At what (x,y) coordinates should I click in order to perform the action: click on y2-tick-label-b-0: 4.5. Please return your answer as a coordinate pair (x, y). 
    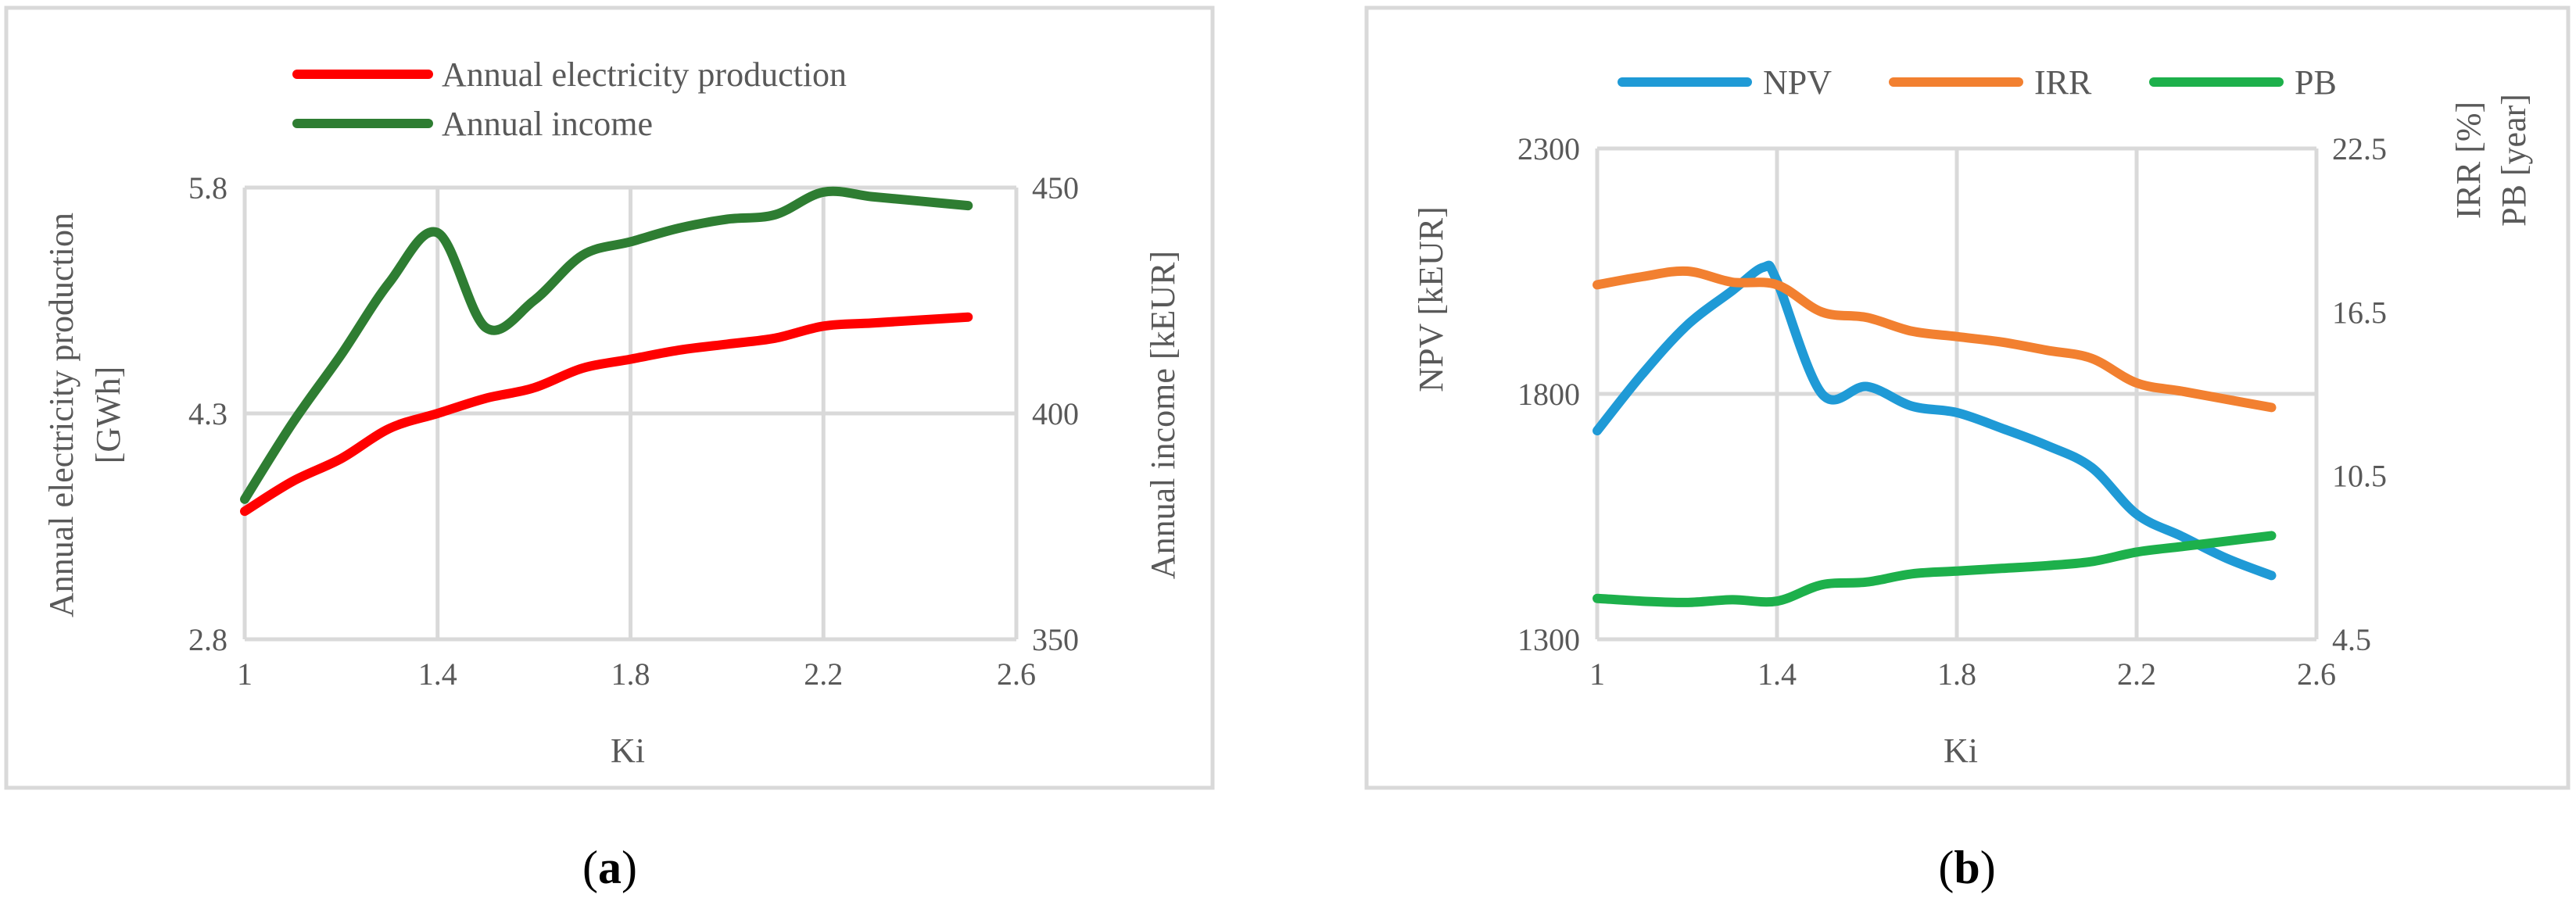
    Looking at the image, I should click on (2351, 639).